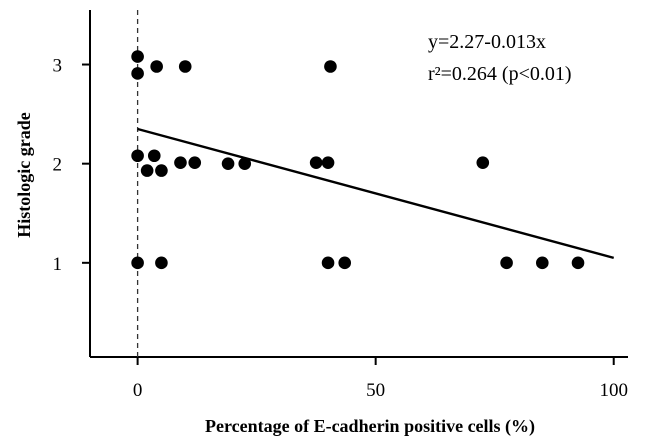 Image resolution: width=645 pixels, height=436 pixels. Describe the element at coordinates (500, 74) in the screenshot. I see `regression-statistics: r²=0.264 (p<0.01)` at that location.